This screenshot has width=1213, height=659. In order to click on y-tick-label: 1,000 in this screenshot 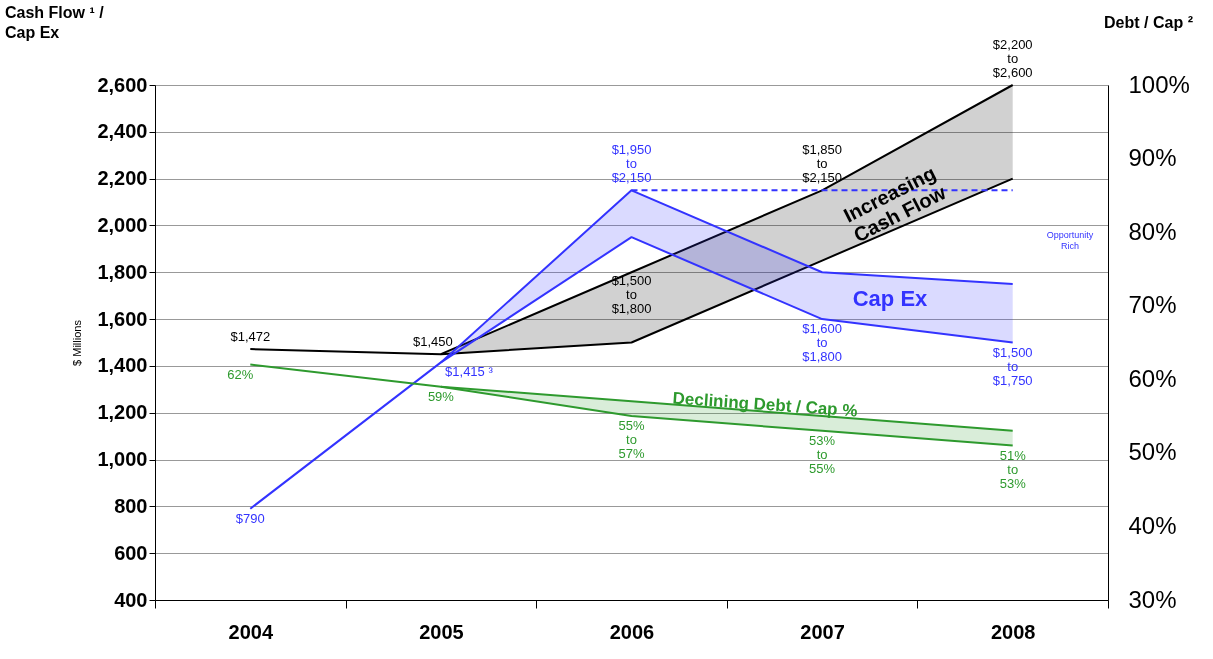, I will do `click(122, 459)`.